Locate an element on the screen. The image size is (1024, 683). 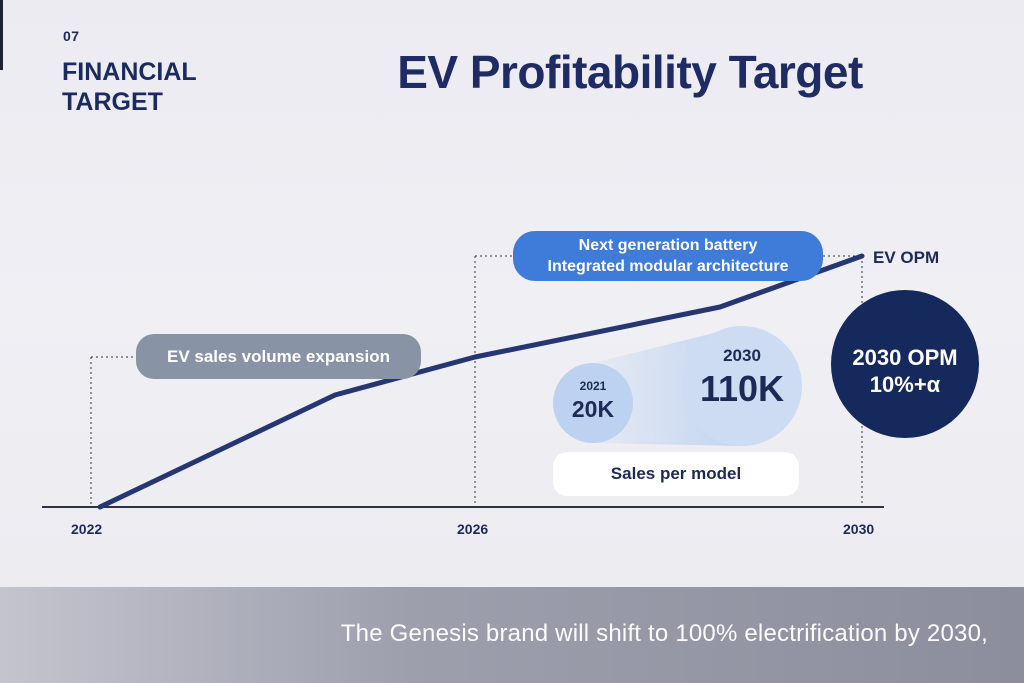
opm-target-line1: 2030 OPM is located at coordinates (905, 357).